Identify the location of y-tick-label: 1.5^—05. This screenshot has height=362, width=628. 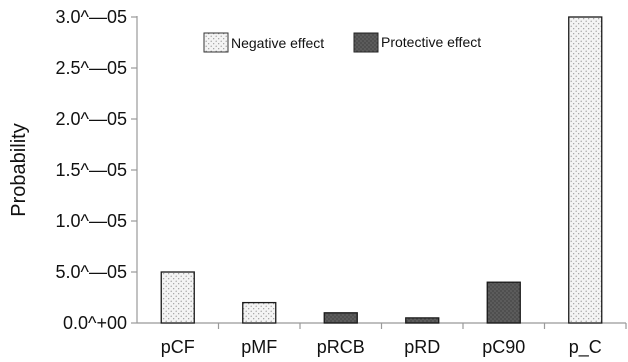
(92, 170).